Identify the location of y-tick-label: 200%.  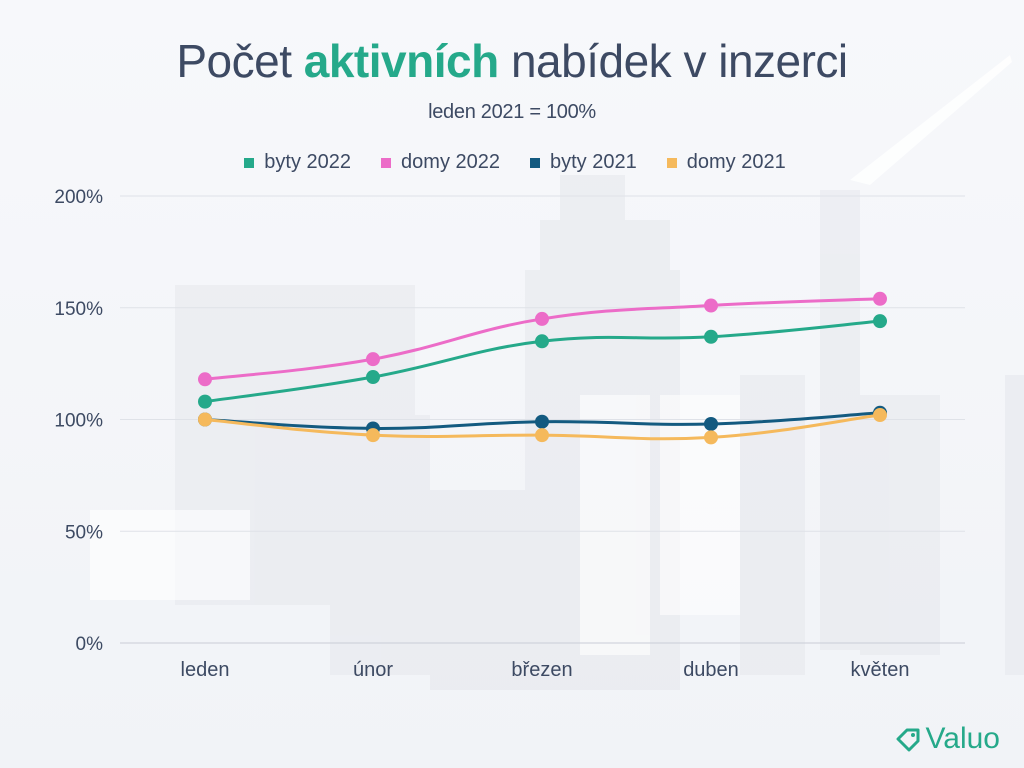
(78, 197).